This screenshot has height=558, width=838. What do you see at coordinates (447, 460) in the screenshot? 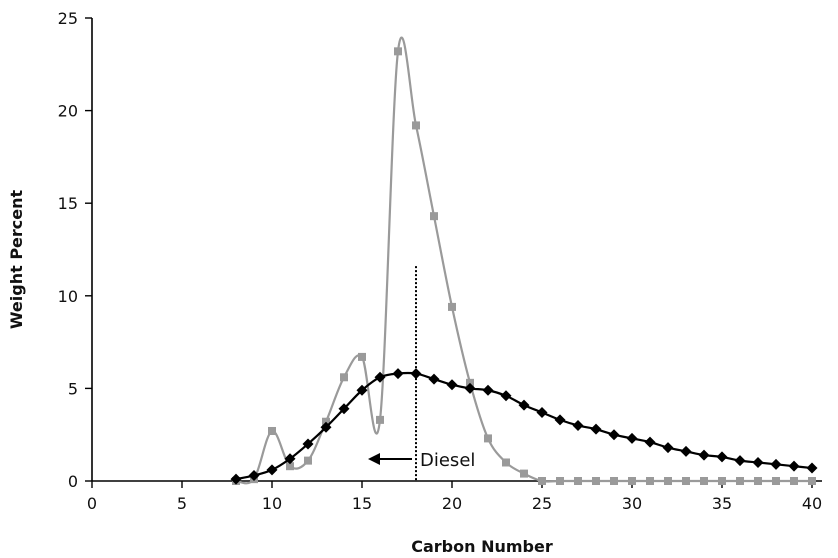
I see `diesel-label: Diesel` at bounding box center [447, 460].